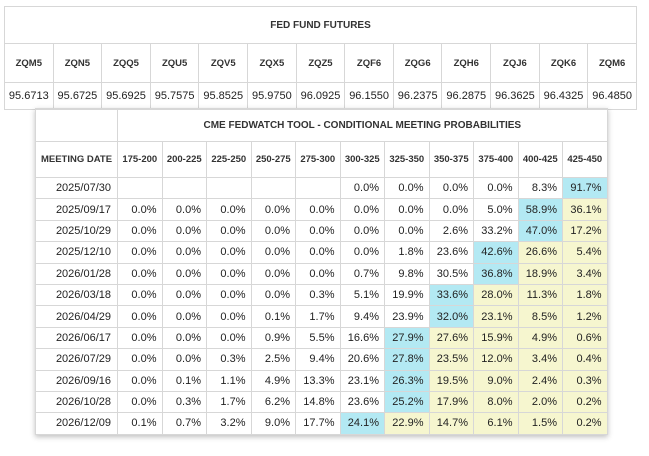  Describe the element at coordinates (362, 159) in the screenshot. I see `rate-range-header: 300-325` at that location.